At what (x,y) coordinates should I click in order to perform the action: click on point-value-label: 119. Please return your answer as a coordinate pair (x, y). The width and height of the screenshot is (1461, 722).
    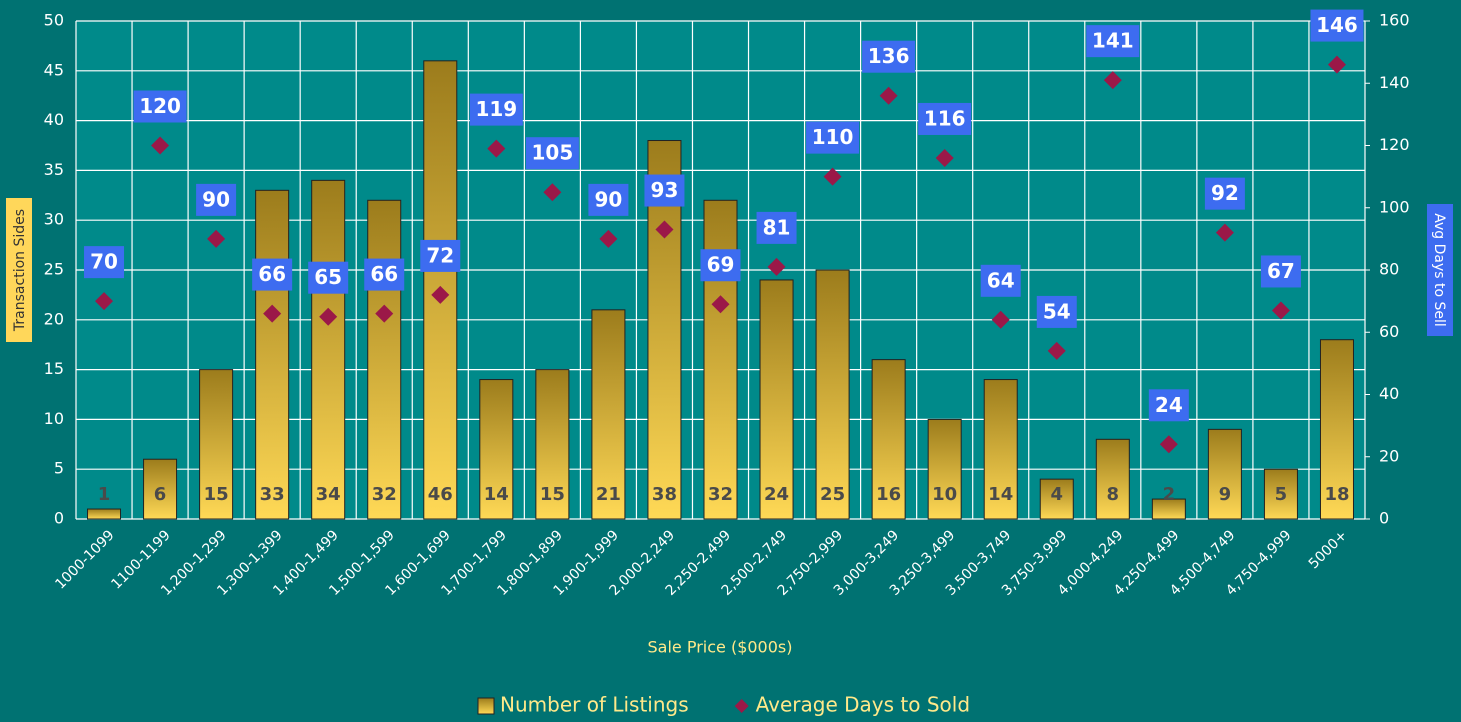
    Looking at the image, I should click on (496, 109).